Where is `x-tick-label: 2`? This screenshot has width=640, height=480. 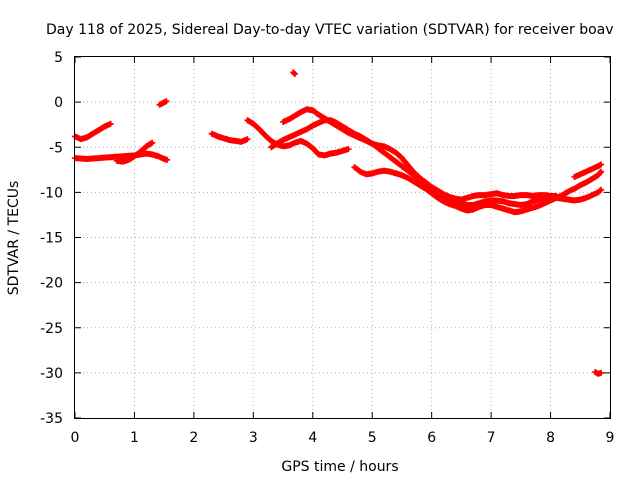 x-tick-label: 2 is located at coordinates (193, 438).